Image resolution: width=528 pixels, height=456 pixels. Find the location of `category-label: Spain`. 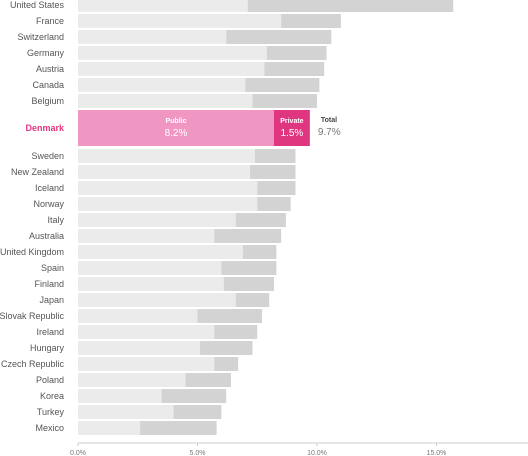

category-label: Spain is located at coordinates (52, 268).